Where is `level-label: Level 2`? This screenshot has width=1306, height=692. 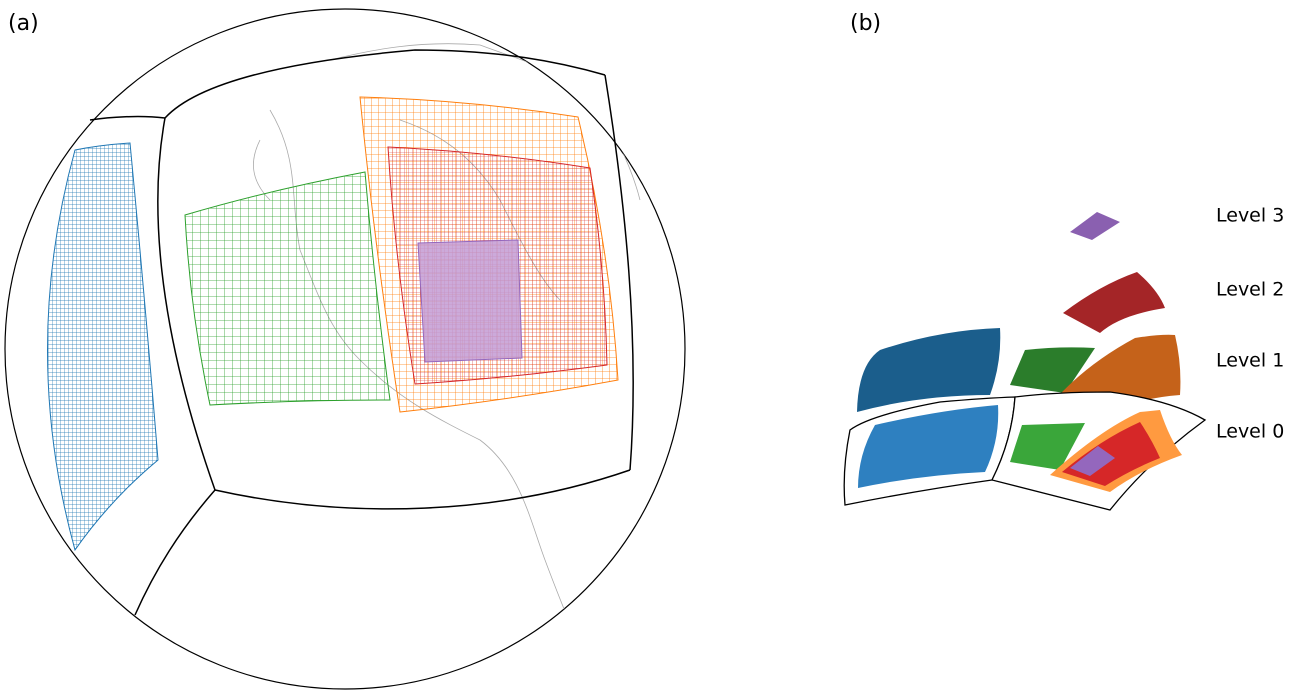
level-label: Level 2 is located at coordinates (1250, 290).